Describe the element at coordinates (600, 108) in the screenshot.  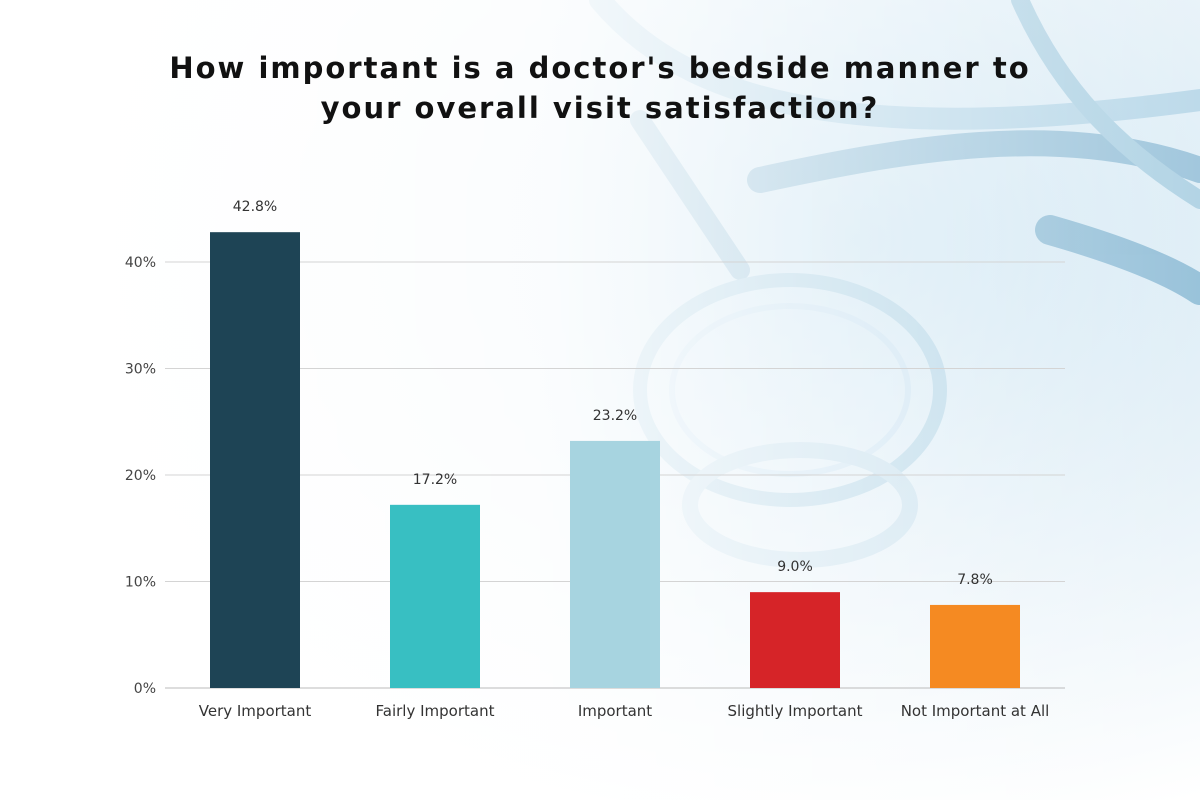
I see `chart-title-line-2: your overall visit satisfaction?` at that location.